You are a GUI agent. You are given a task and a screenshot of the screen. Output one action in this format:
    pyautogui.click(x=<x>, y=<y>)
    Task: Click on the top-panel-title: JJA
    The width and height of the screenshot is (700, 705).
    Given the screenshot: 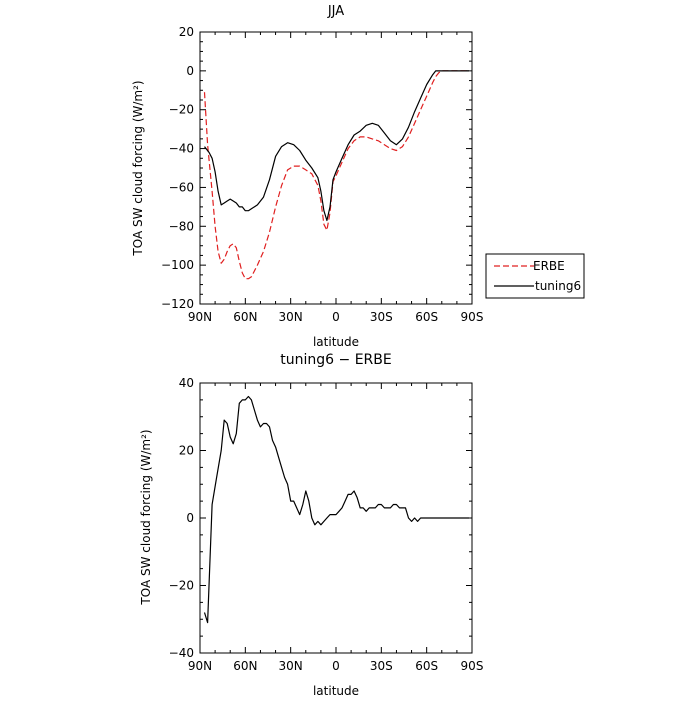 What is the action you would take?
    pyautogui.click(x=335, y=11)
    